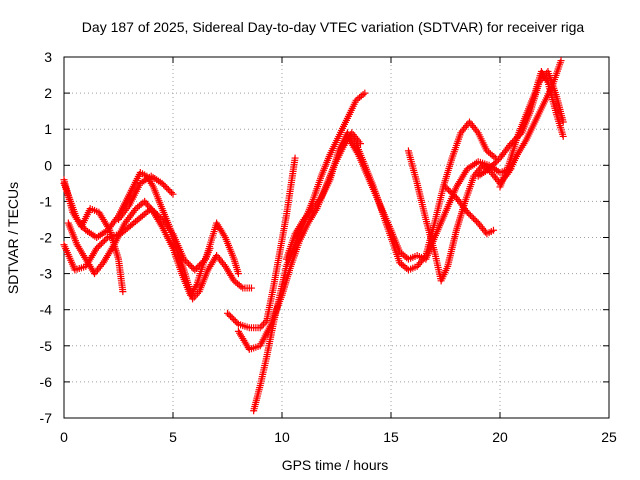  I want to click on y-tick-label: 1, so click(48, 129).